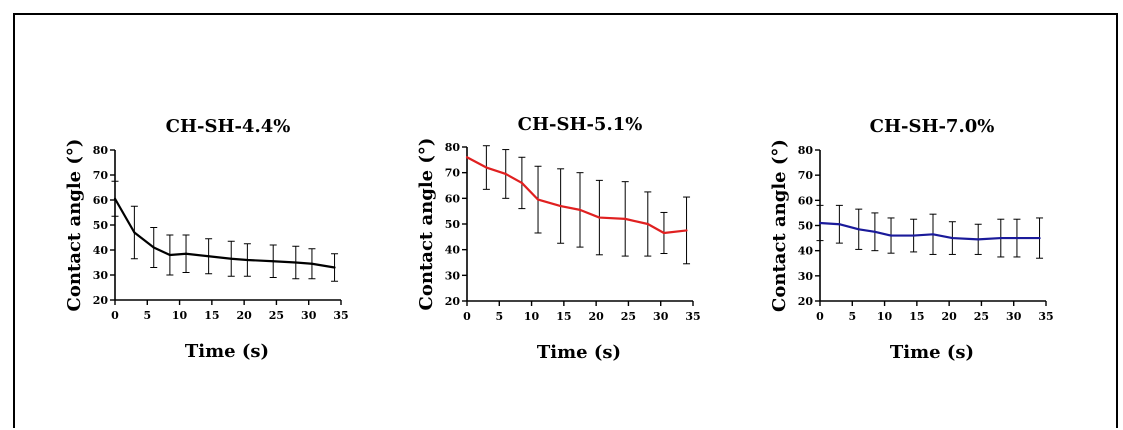 This screenshot has height=430, width=1123. What do you see at coordinates (228, 126) in the screenshot?
I see `chart-title: CH-SH-4.4%` at bounding box center [228, 126].